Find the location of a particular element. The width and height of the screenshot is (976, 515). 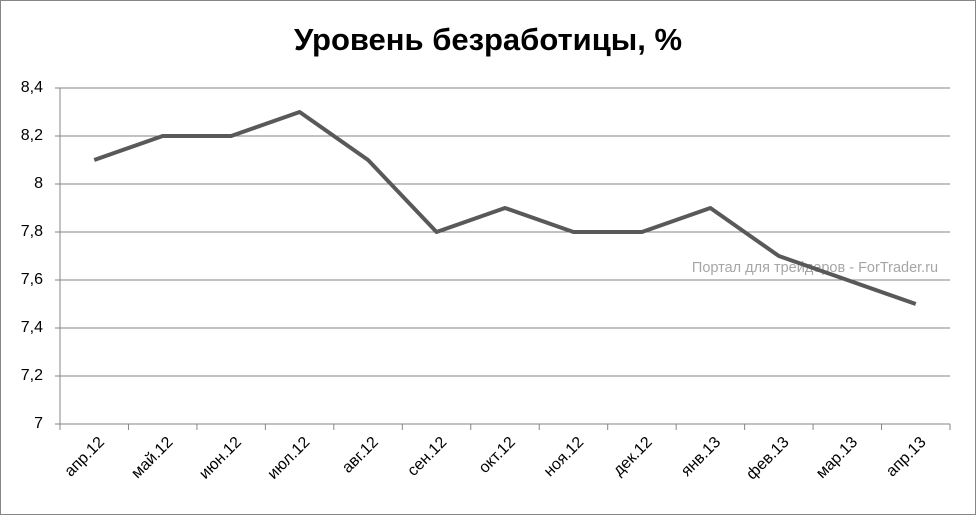

y-tick-label: 7 is located at coordinates (38, 423).